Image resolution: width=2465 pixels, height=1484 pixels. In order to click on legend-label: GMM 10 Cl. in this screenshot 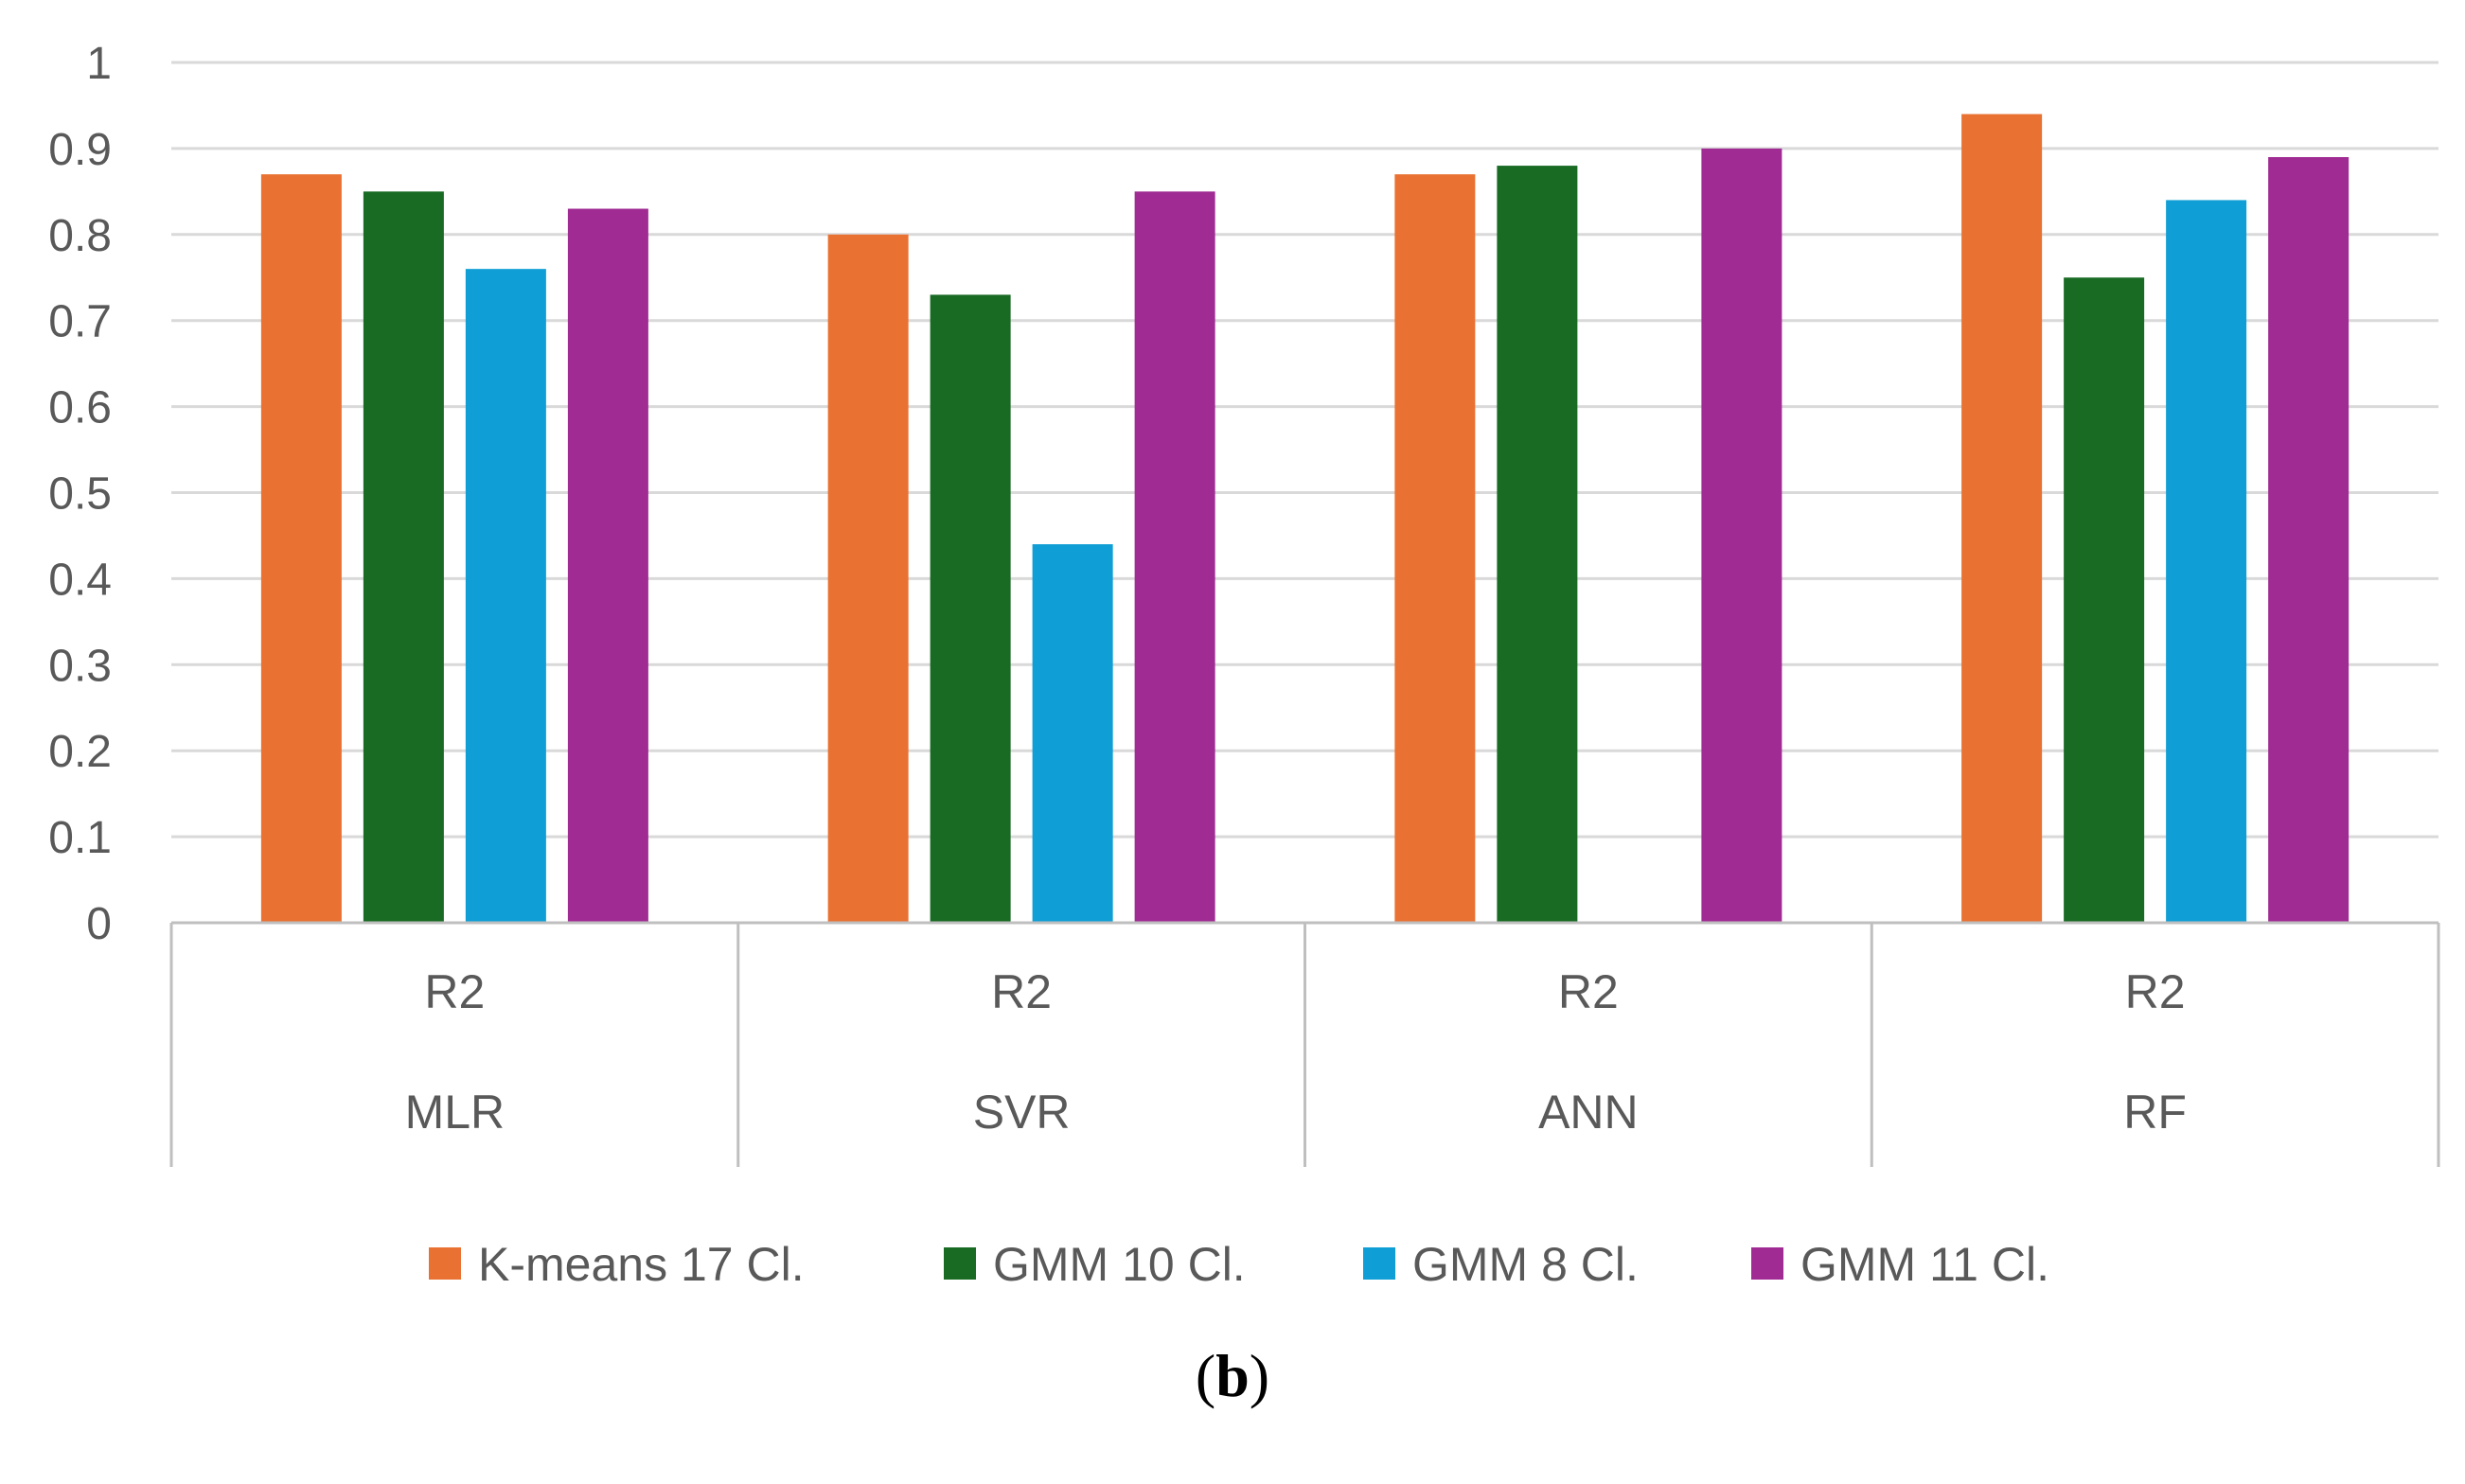, I will do `click(1119, 1264)`.